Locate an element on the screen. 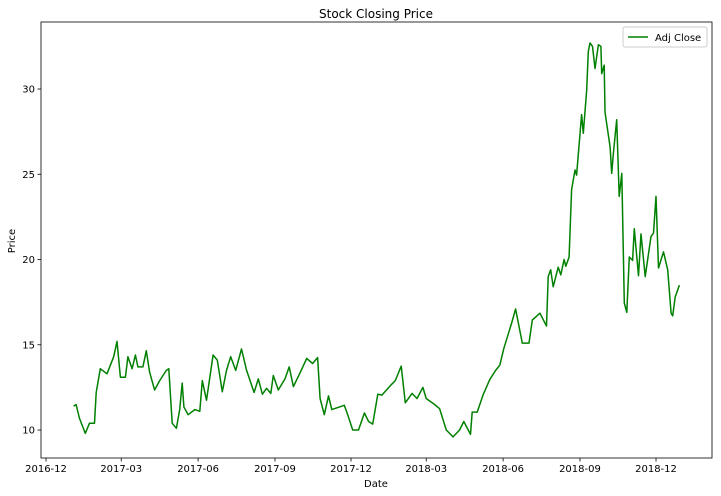 This screenshot has width=721, height=496. x-tick-label: 2018-12 is located at coordinates (656, 469).